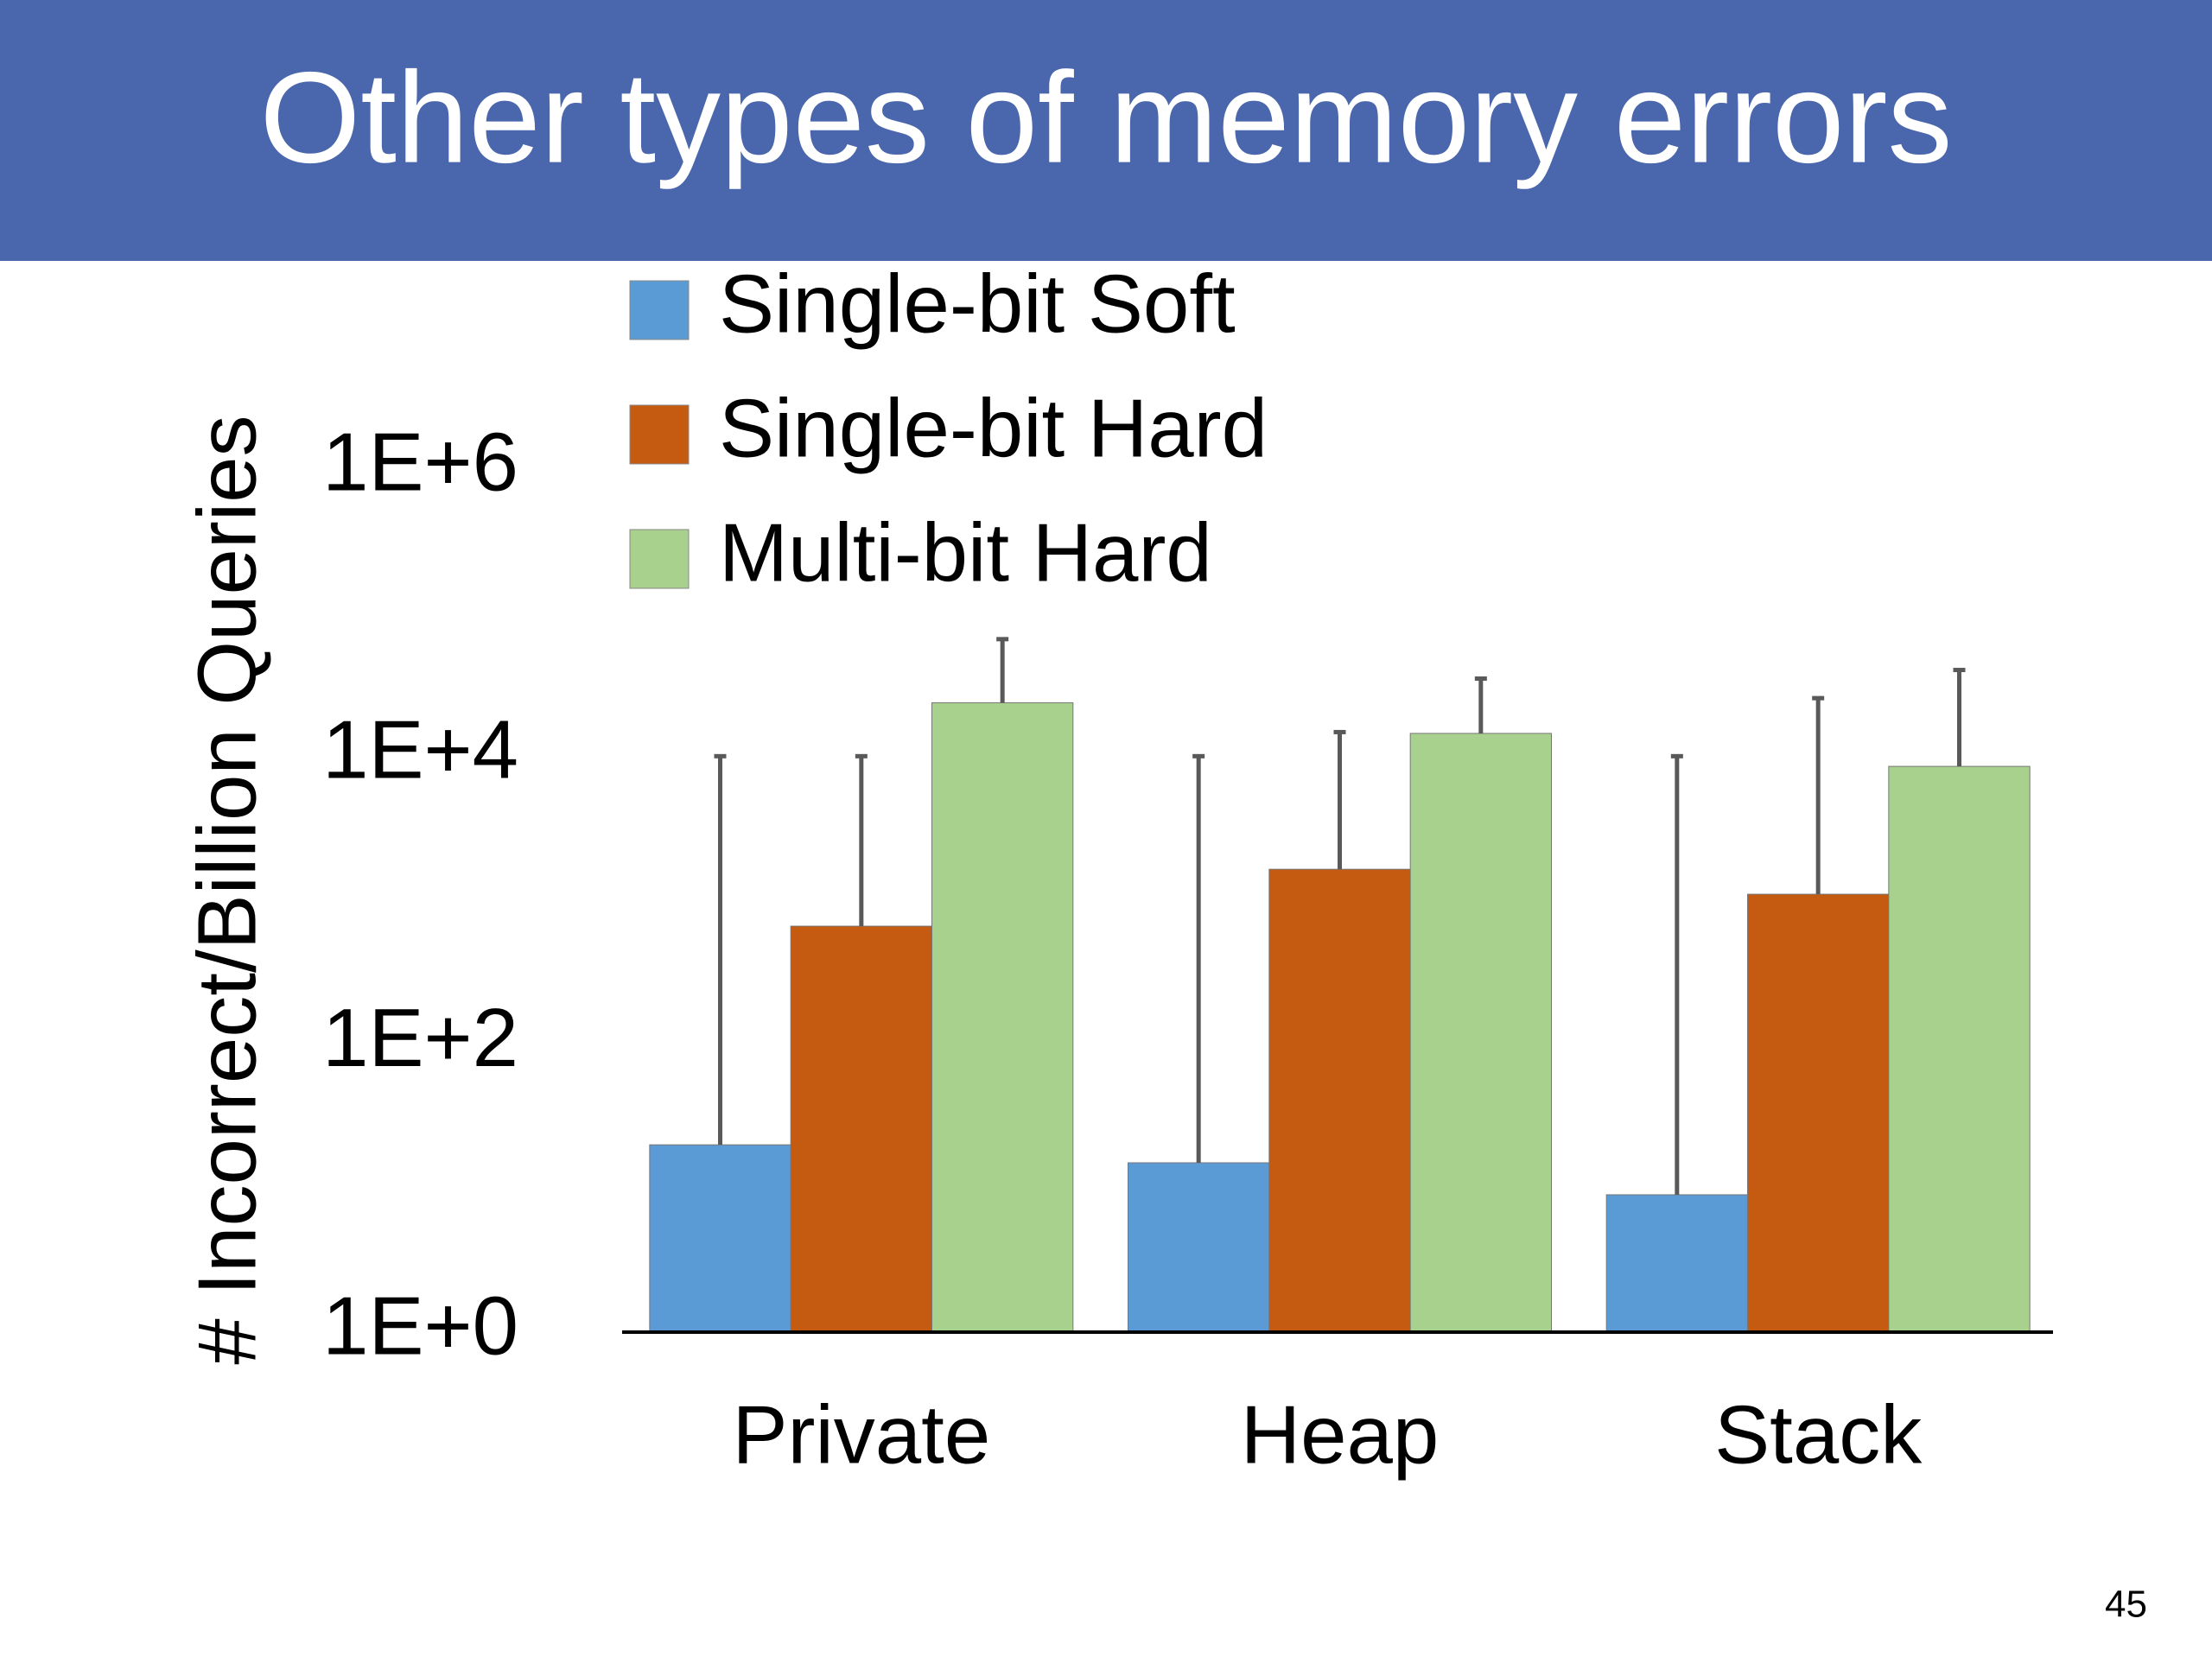  What do you see at coordinates (227, 889) in the screenshot?
I see `y-axis-title: # Incorrect/Billion Queries` at bounding box center [227, 889].